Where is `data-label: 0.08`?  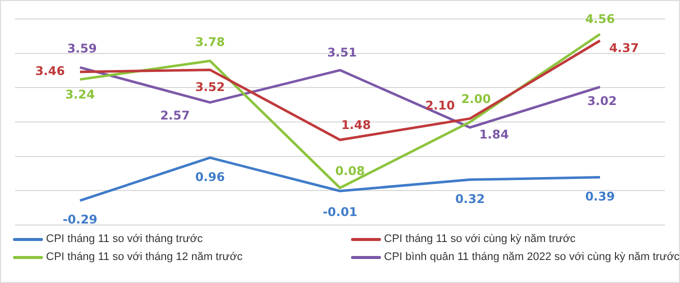
data-label: 0.08 is located at coordinates (350, 171).